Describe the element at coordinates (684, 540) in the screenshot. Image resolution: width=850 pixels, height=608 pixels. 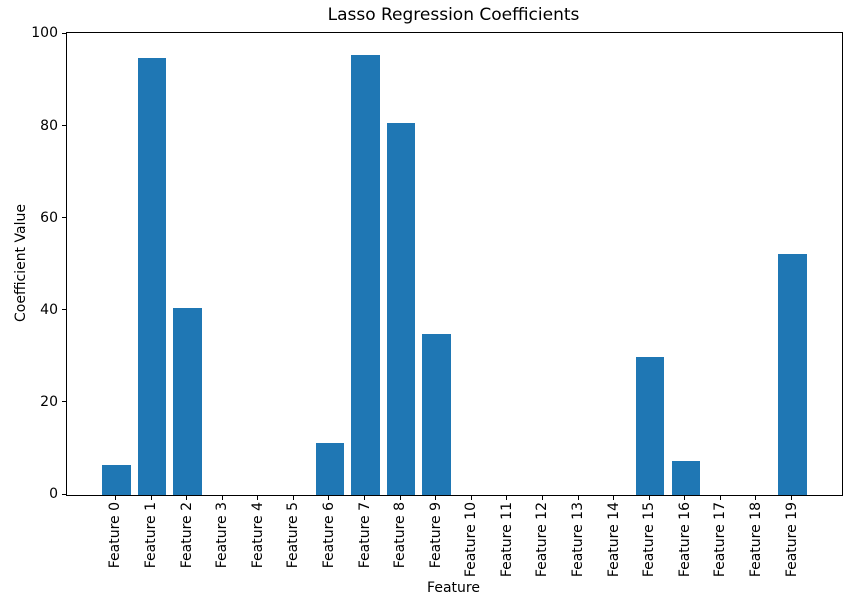
I see `x-tick-label: Feature 16` at that location.